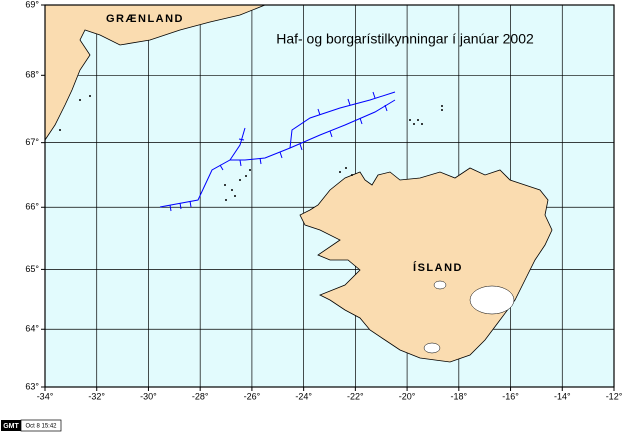  Describe the element at coordinates (45, 396) in the screenshot. I see `x-tick-label: -34°` at that location.